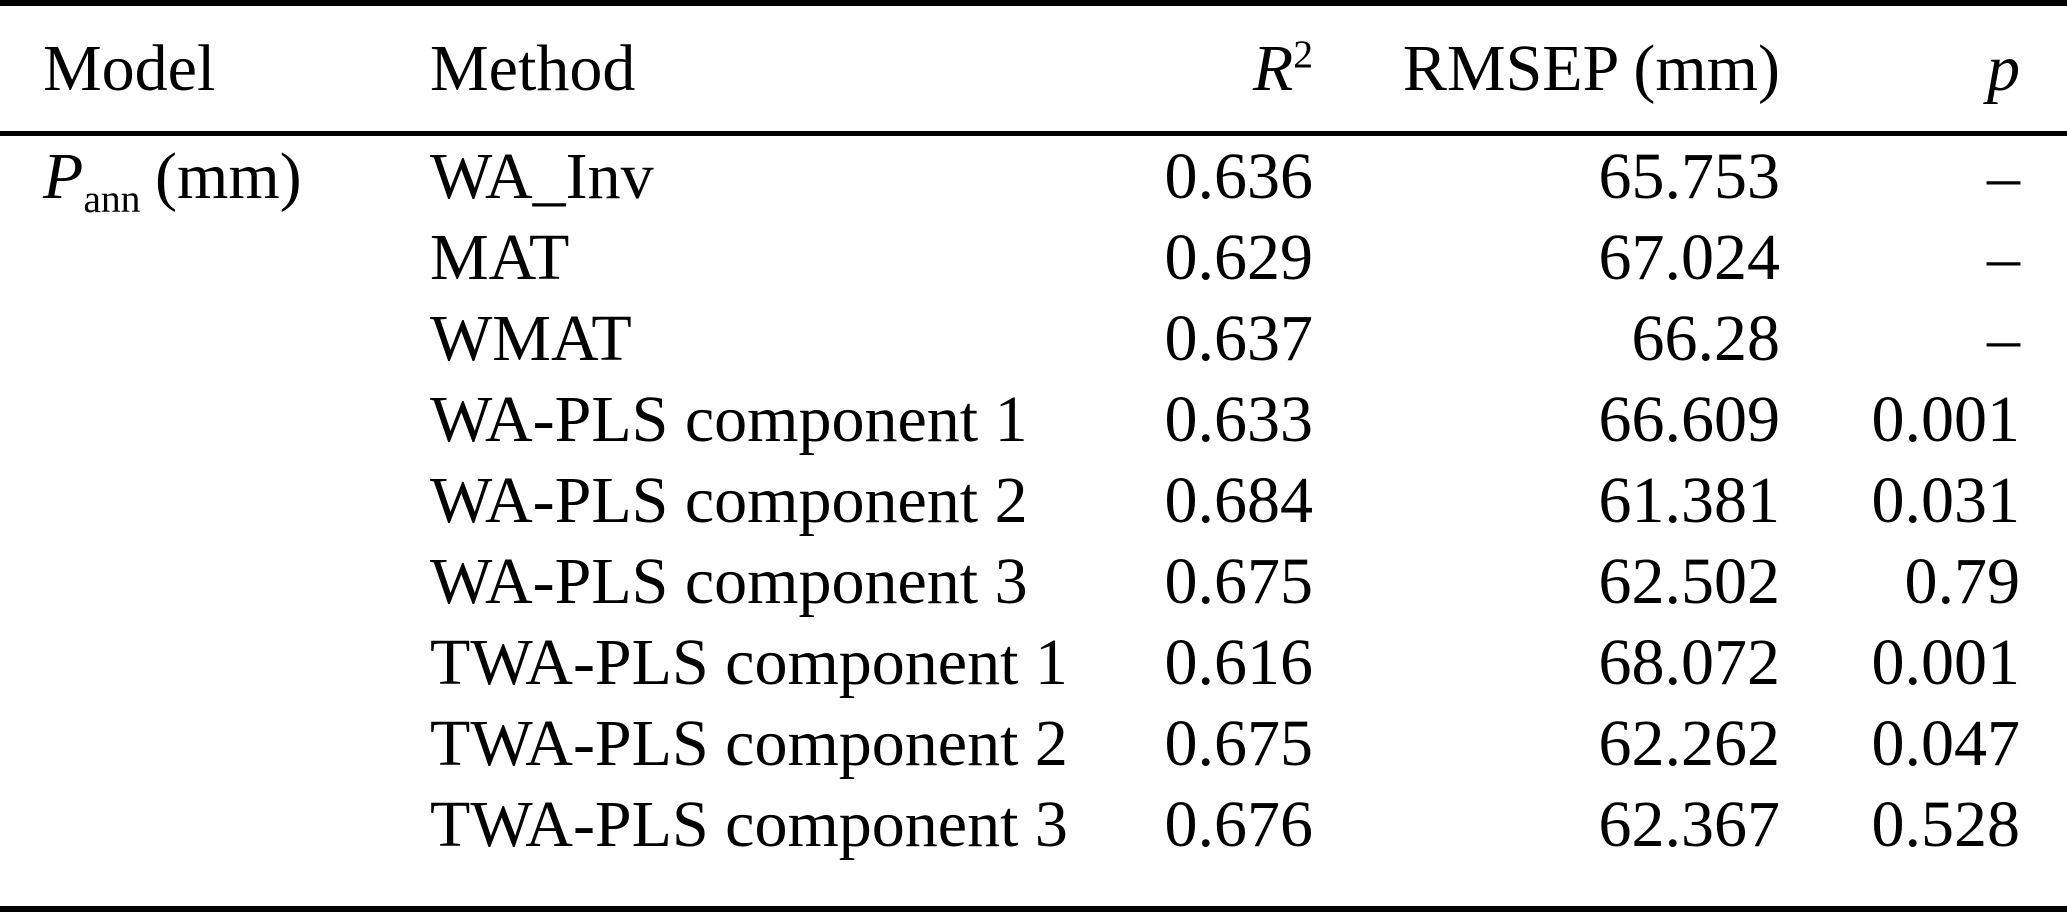 The image size is (2067, 916). Describe the element at coordinates (1946, 743) in the screenshot. I see `cell-p: 0.047` at that location.